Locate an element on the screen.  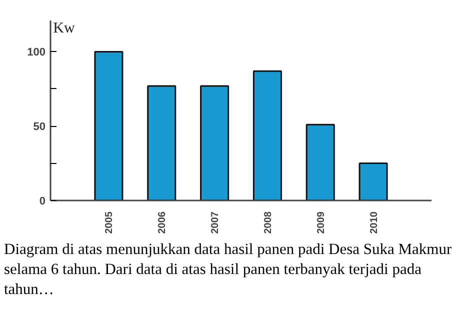
y-tick-label: 50 is located at coordinates (39, 127).